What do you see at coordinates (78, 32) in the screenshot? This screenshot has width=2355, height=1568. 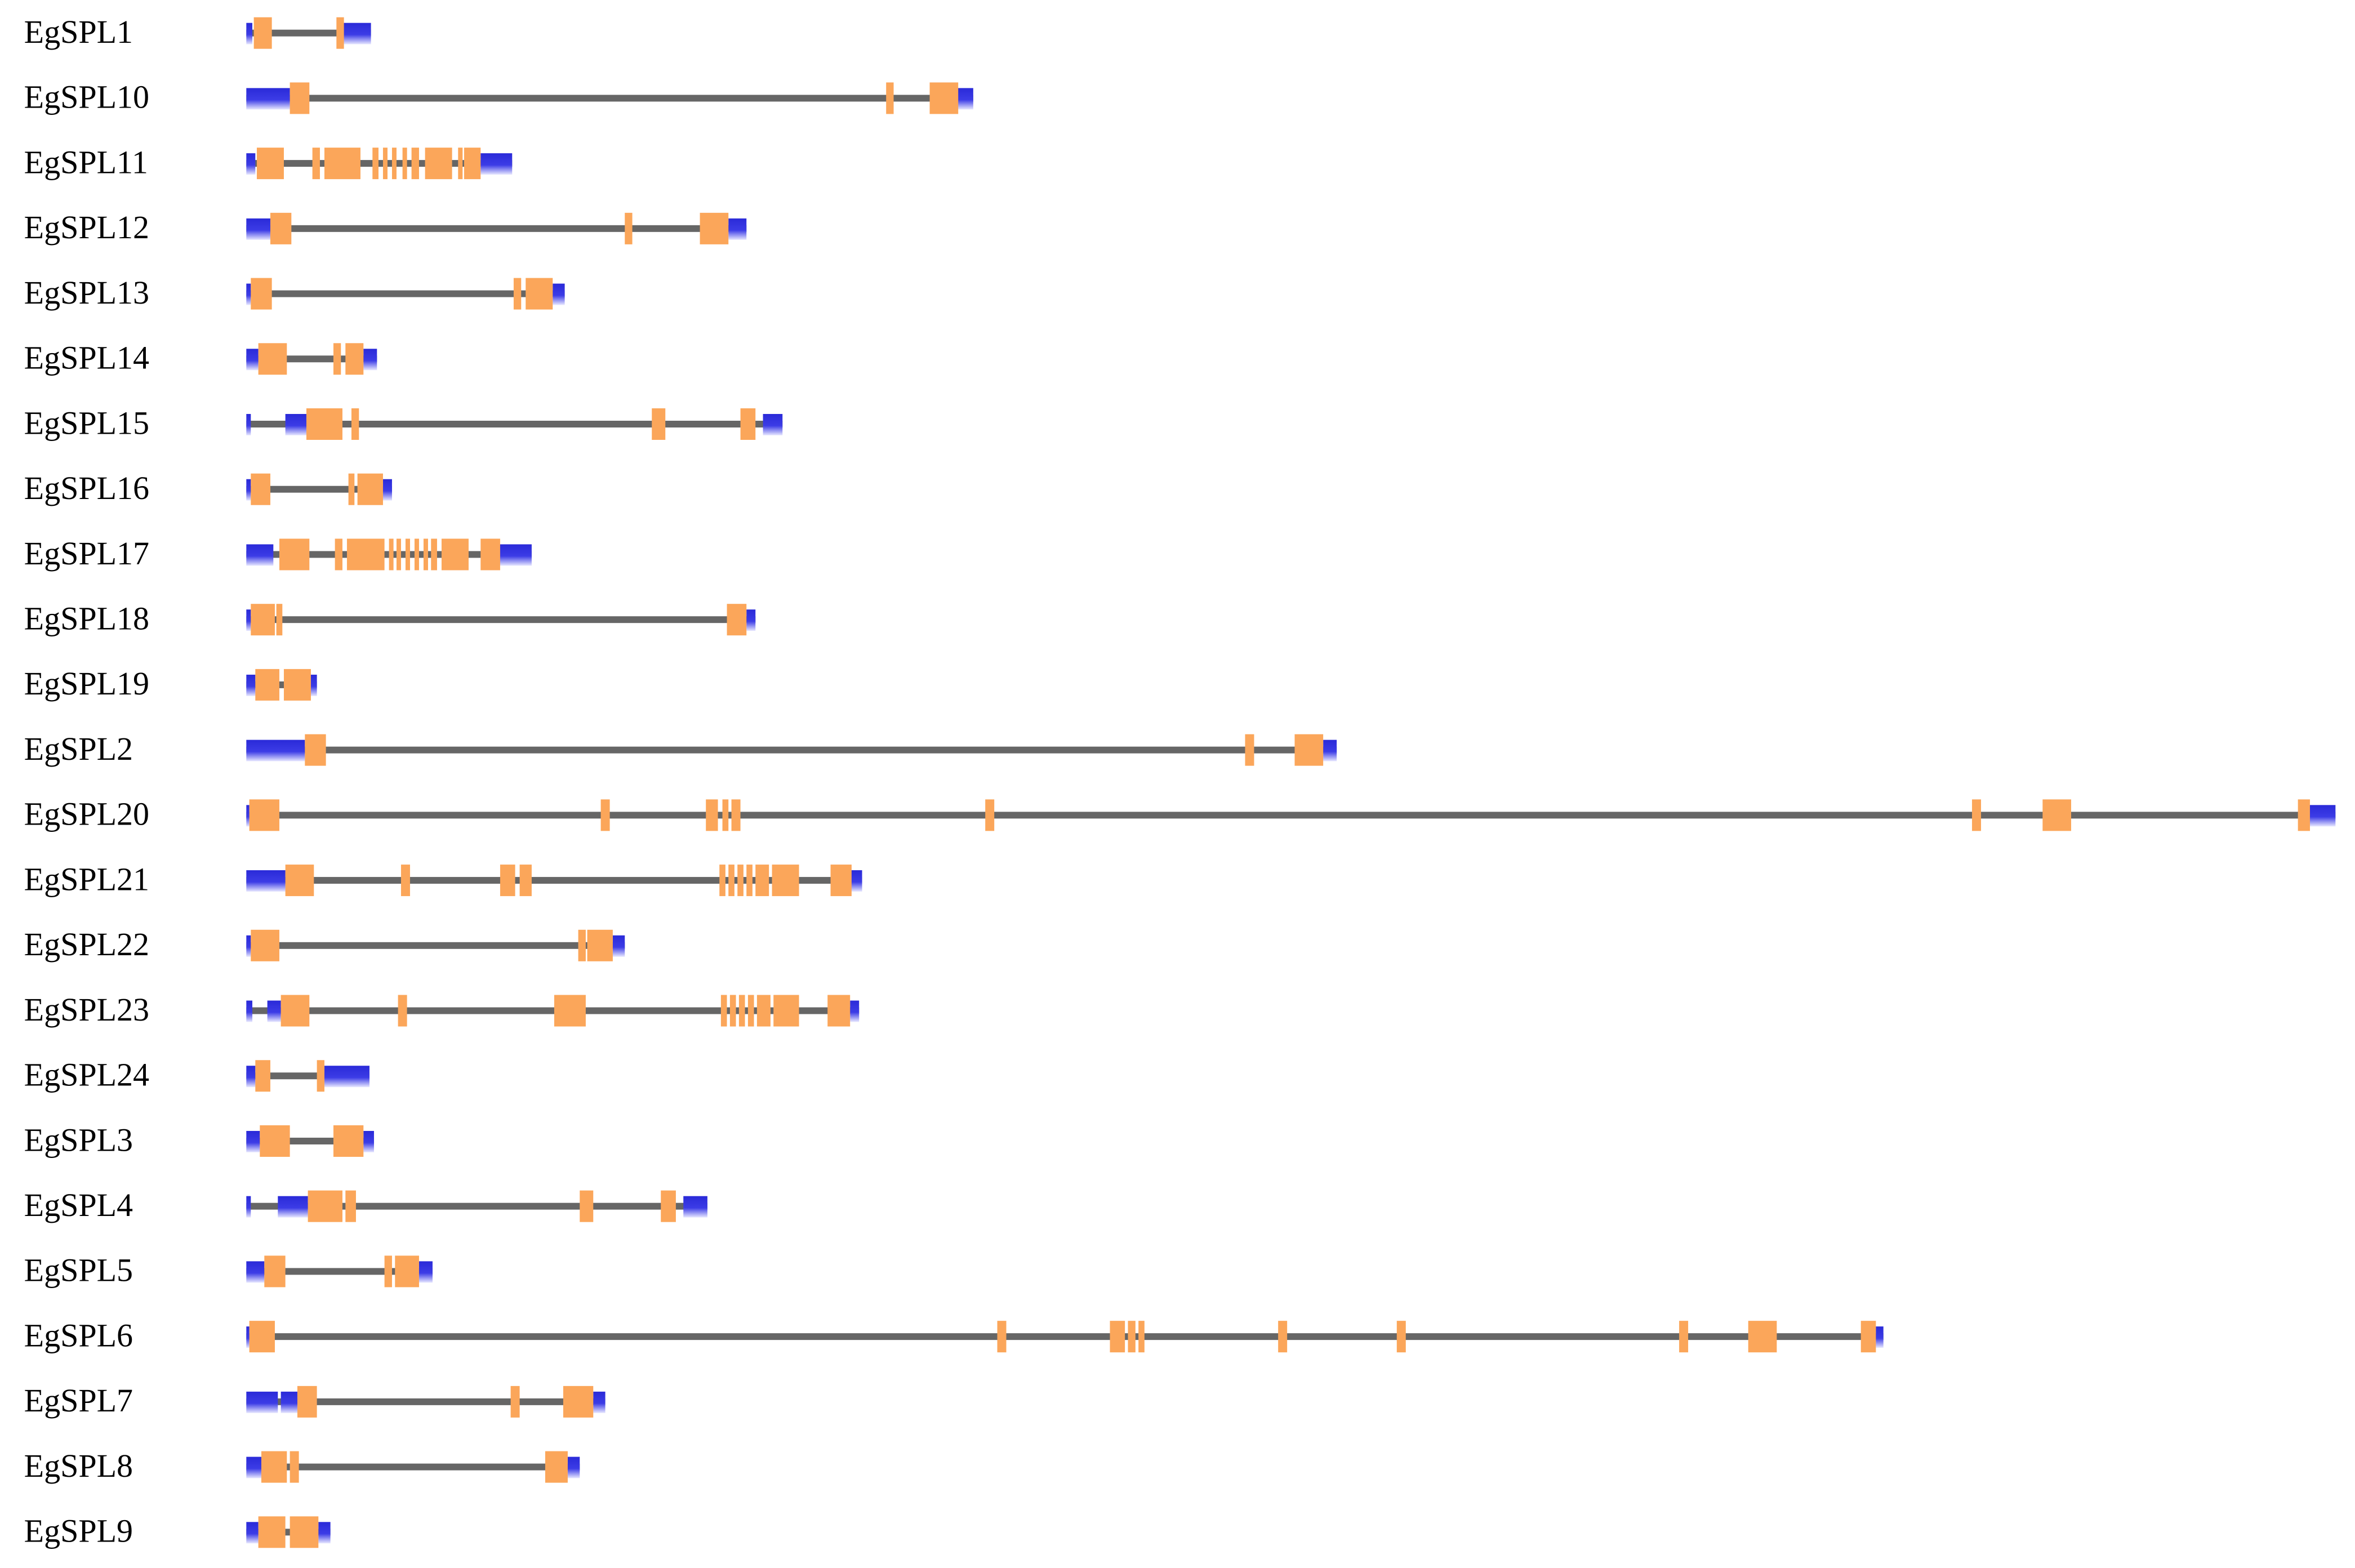 I see `gene-label: EgSPL1` at bounding box center [78, 32].